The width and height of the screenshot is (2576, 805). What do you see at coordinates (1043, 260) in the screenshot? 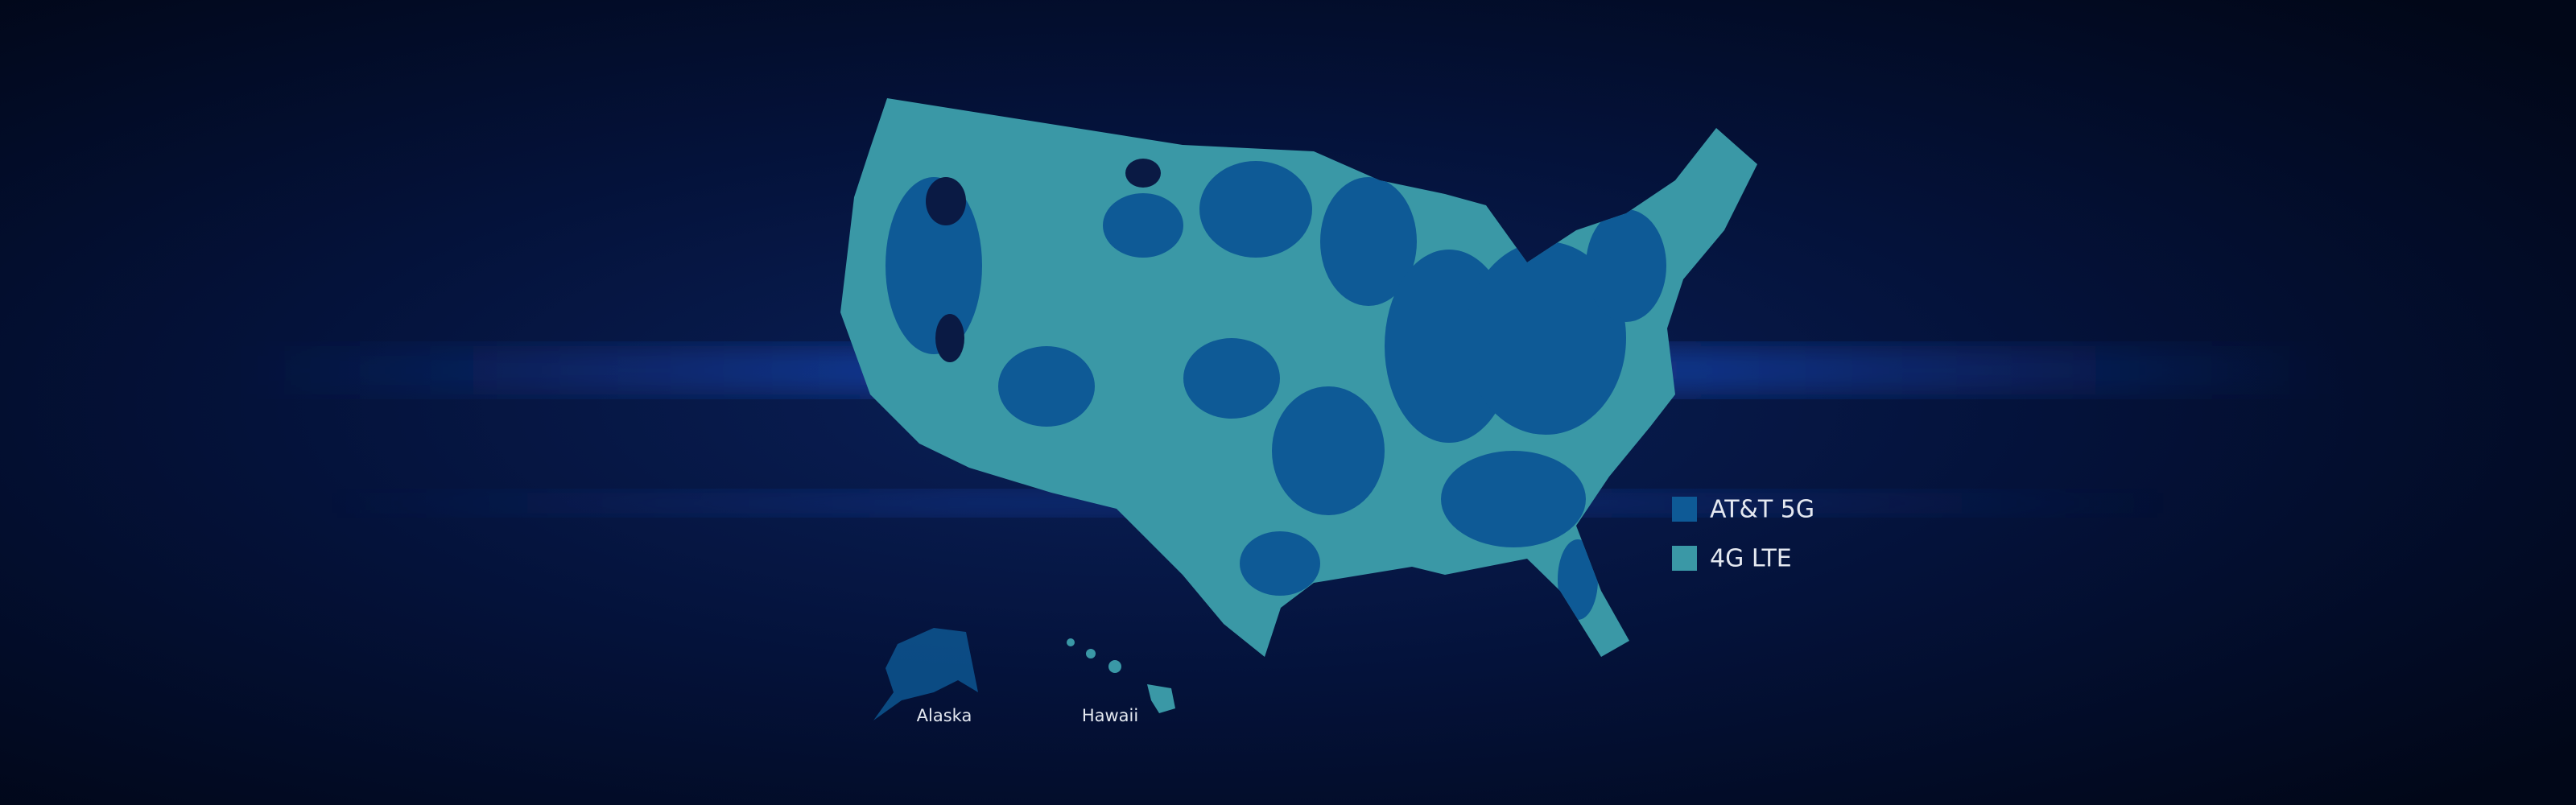
I see `gaps` at bounding box center [1043, 260].